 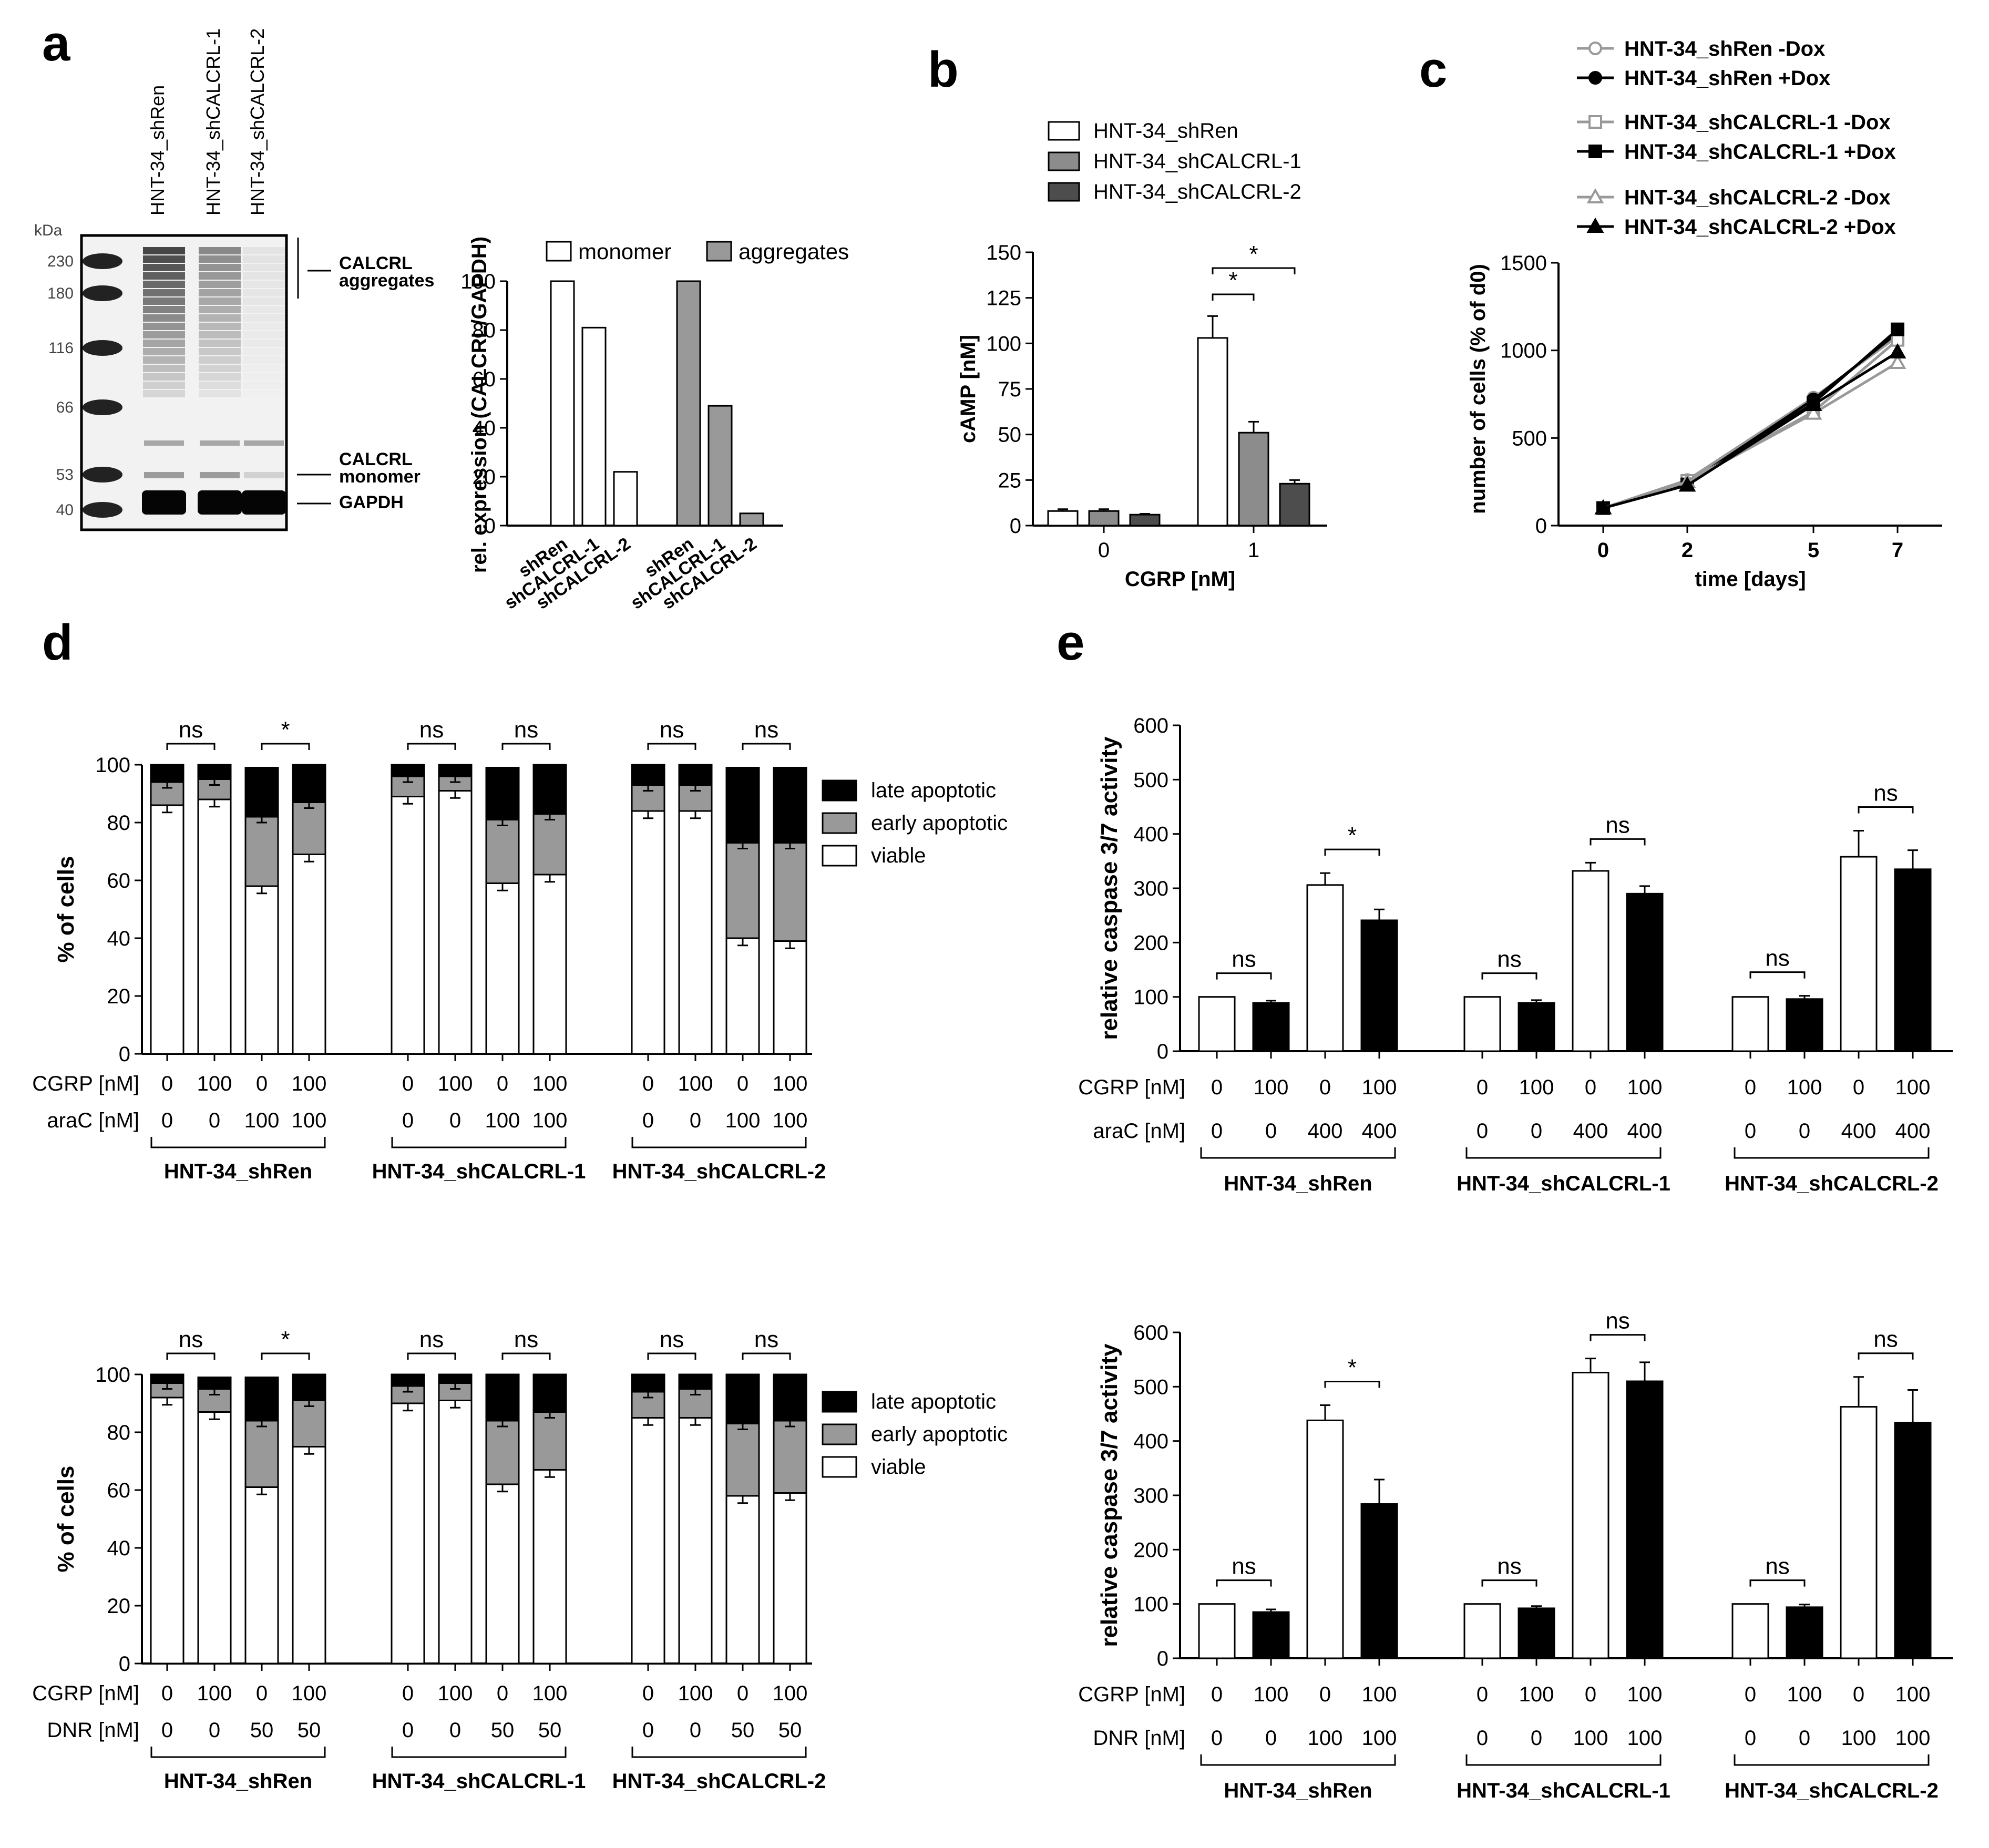 I want to click on blot-marker-label: 230, so click(x=60, y=262).